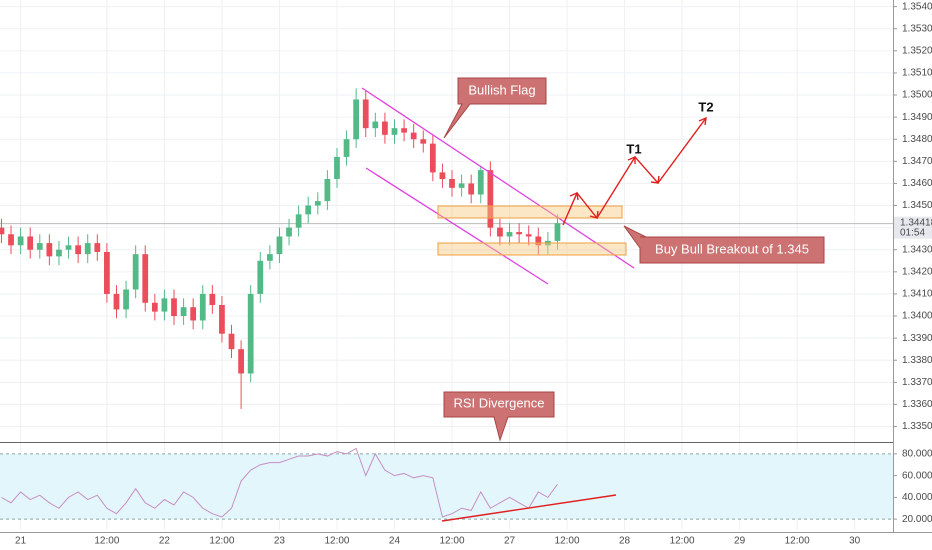 The image size is (932, 550). I want to click on y-tick-label: 1.35400, so click(917, 6).